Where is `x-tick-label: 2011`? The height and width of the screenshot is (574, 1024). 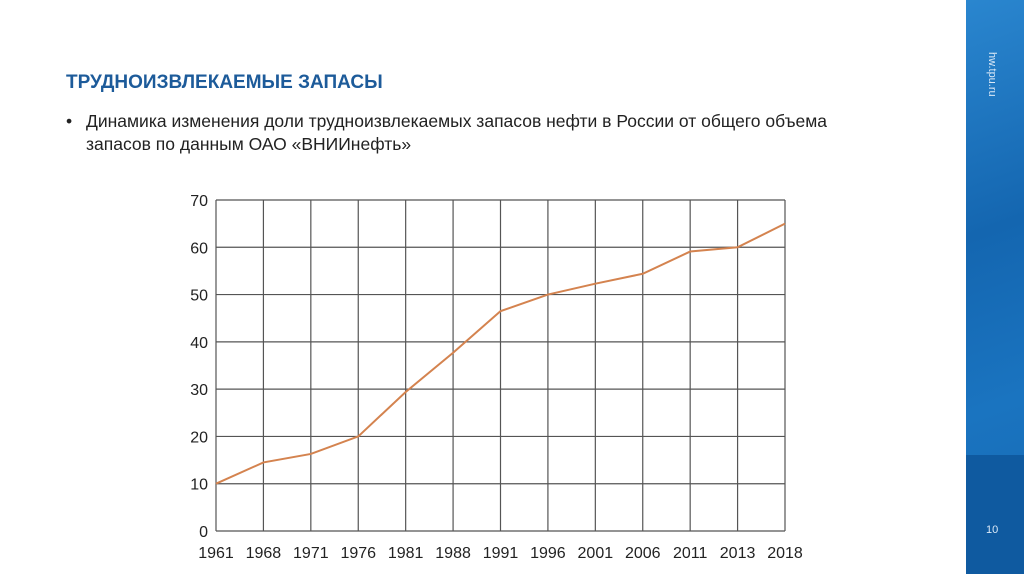
x-tick-label: 2011 is located at coordinates (690, 553).